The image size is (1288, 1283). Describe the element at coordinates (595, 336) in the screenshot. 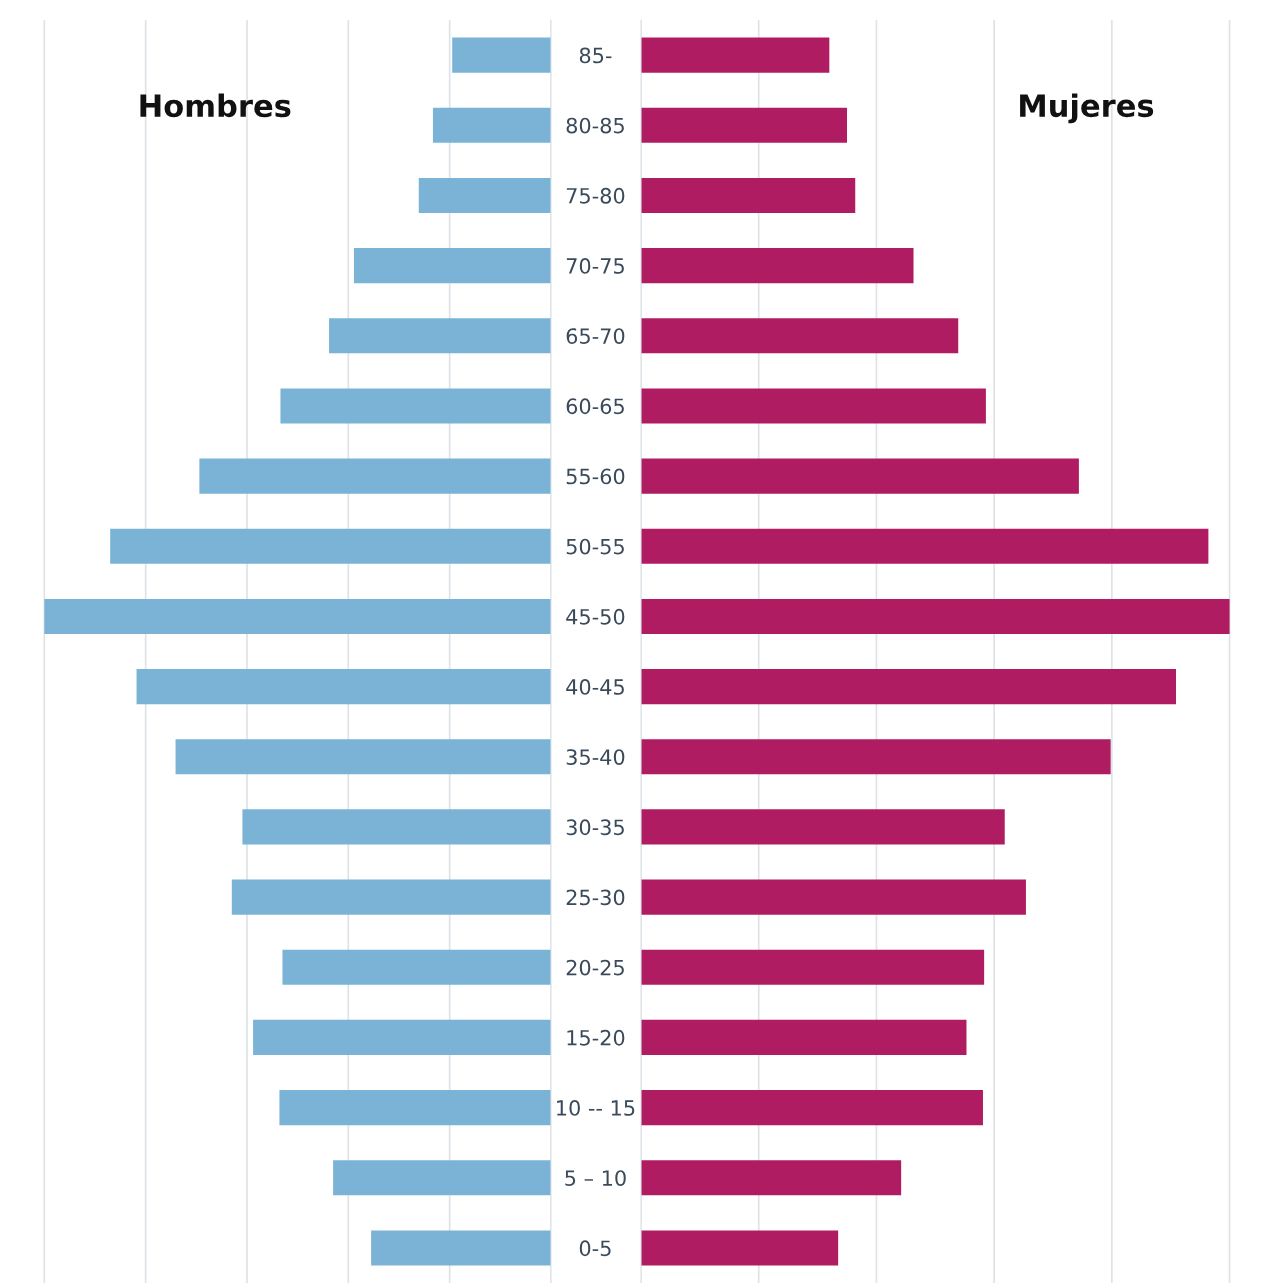

I see `y-tick-label: 65-70` at that location.